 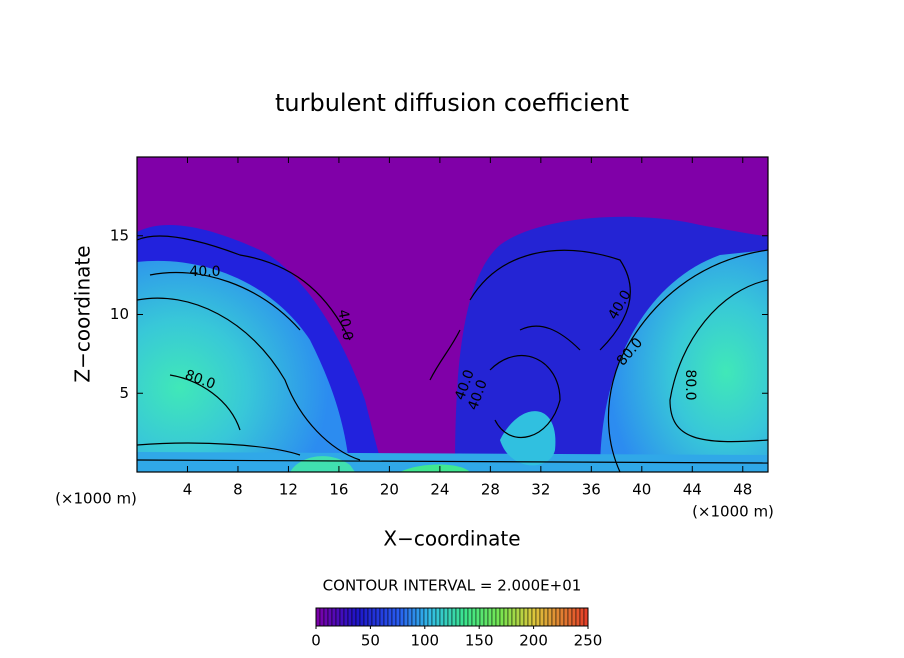 I want to click on x-tick-label: 40, so click(x=641, y=490).